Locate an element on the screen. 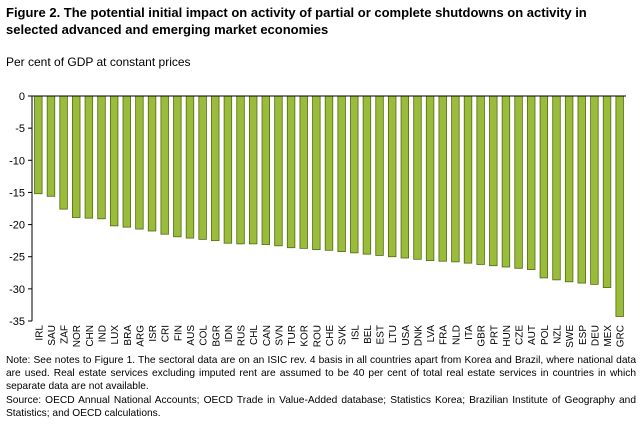 The image size is (640, 437). x-tick-label: NZL is located at coordinates (557, 334).